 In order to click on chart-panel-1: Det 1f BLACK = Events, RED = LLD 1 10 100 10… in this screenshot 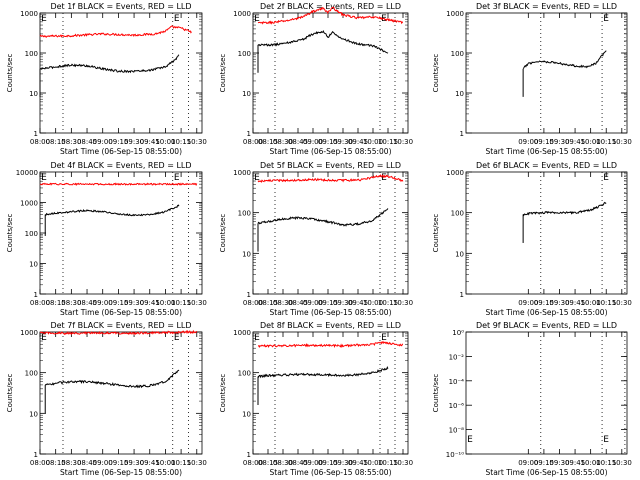, I will do `click(106, 79)`.